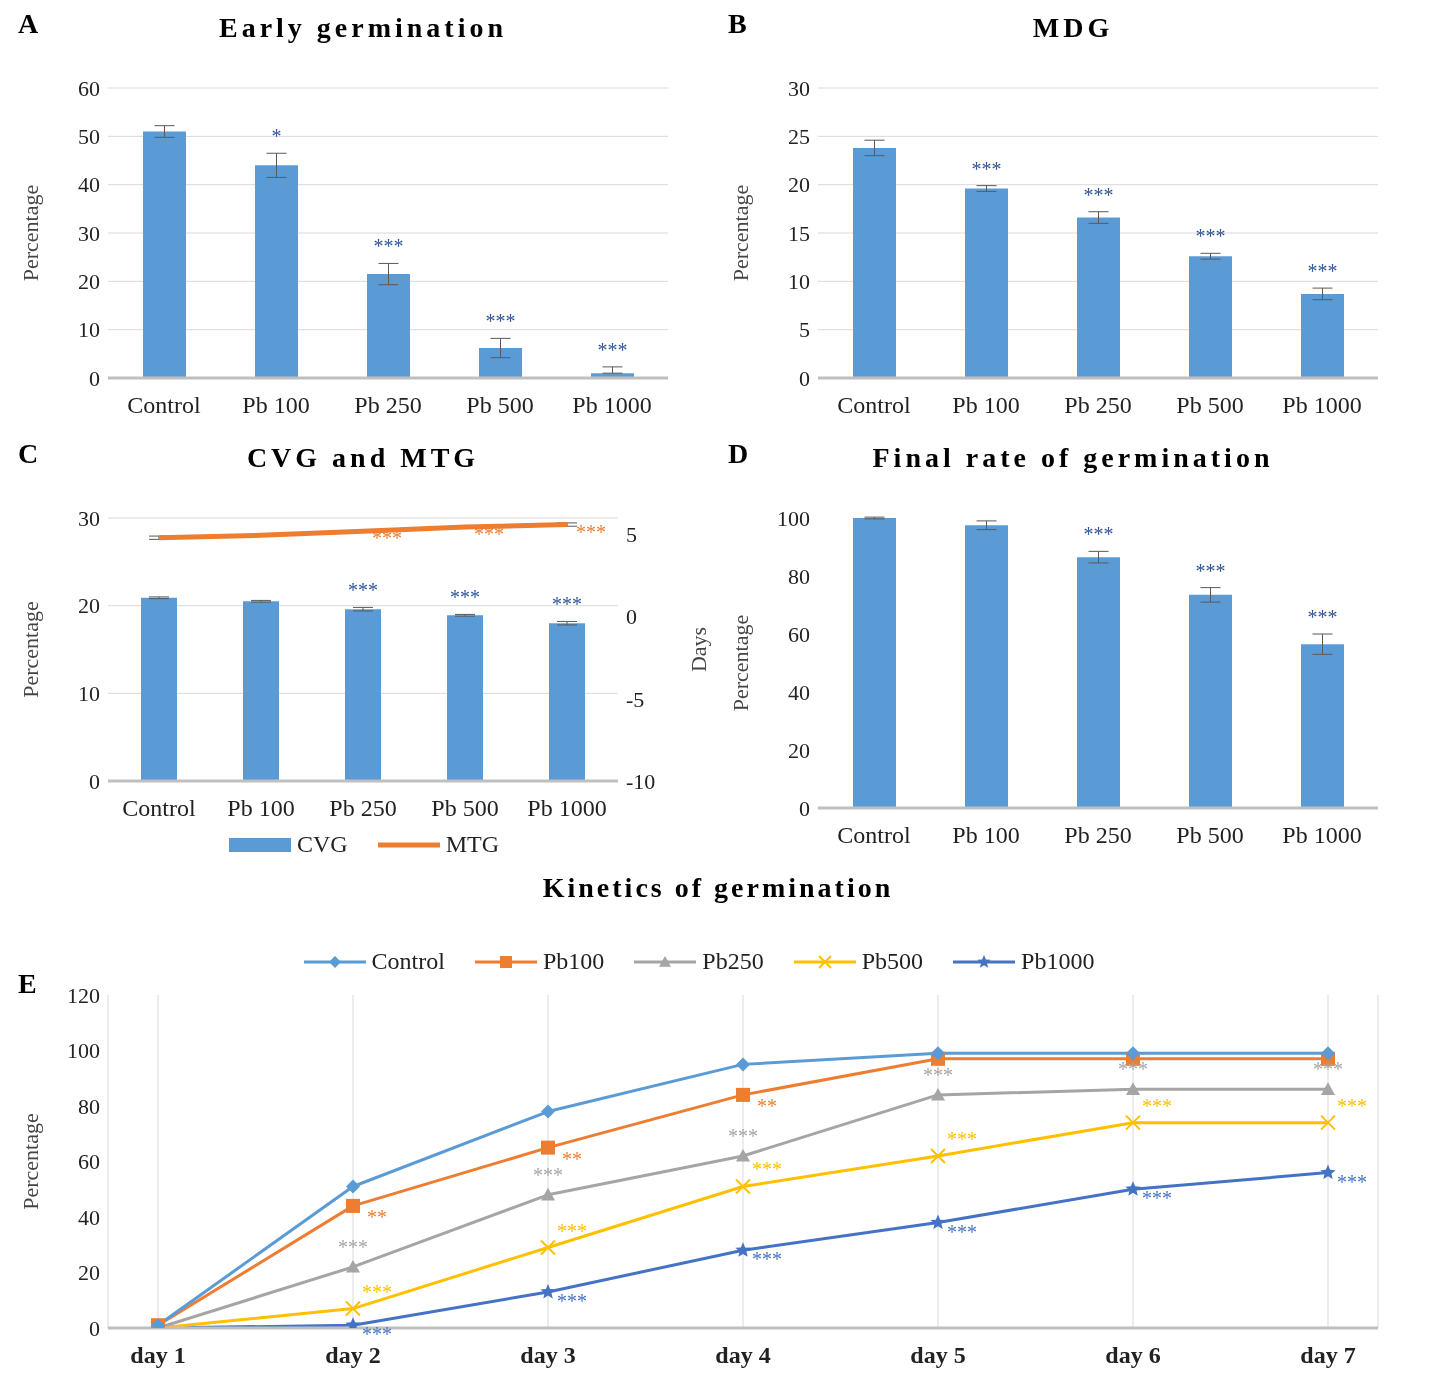 The width and height of the screenshot is (1439, 1393). What do you see at coordinates (472, 844) in the screenshot?
I see `legend-label: MTG` at bounding box center [472, 844].